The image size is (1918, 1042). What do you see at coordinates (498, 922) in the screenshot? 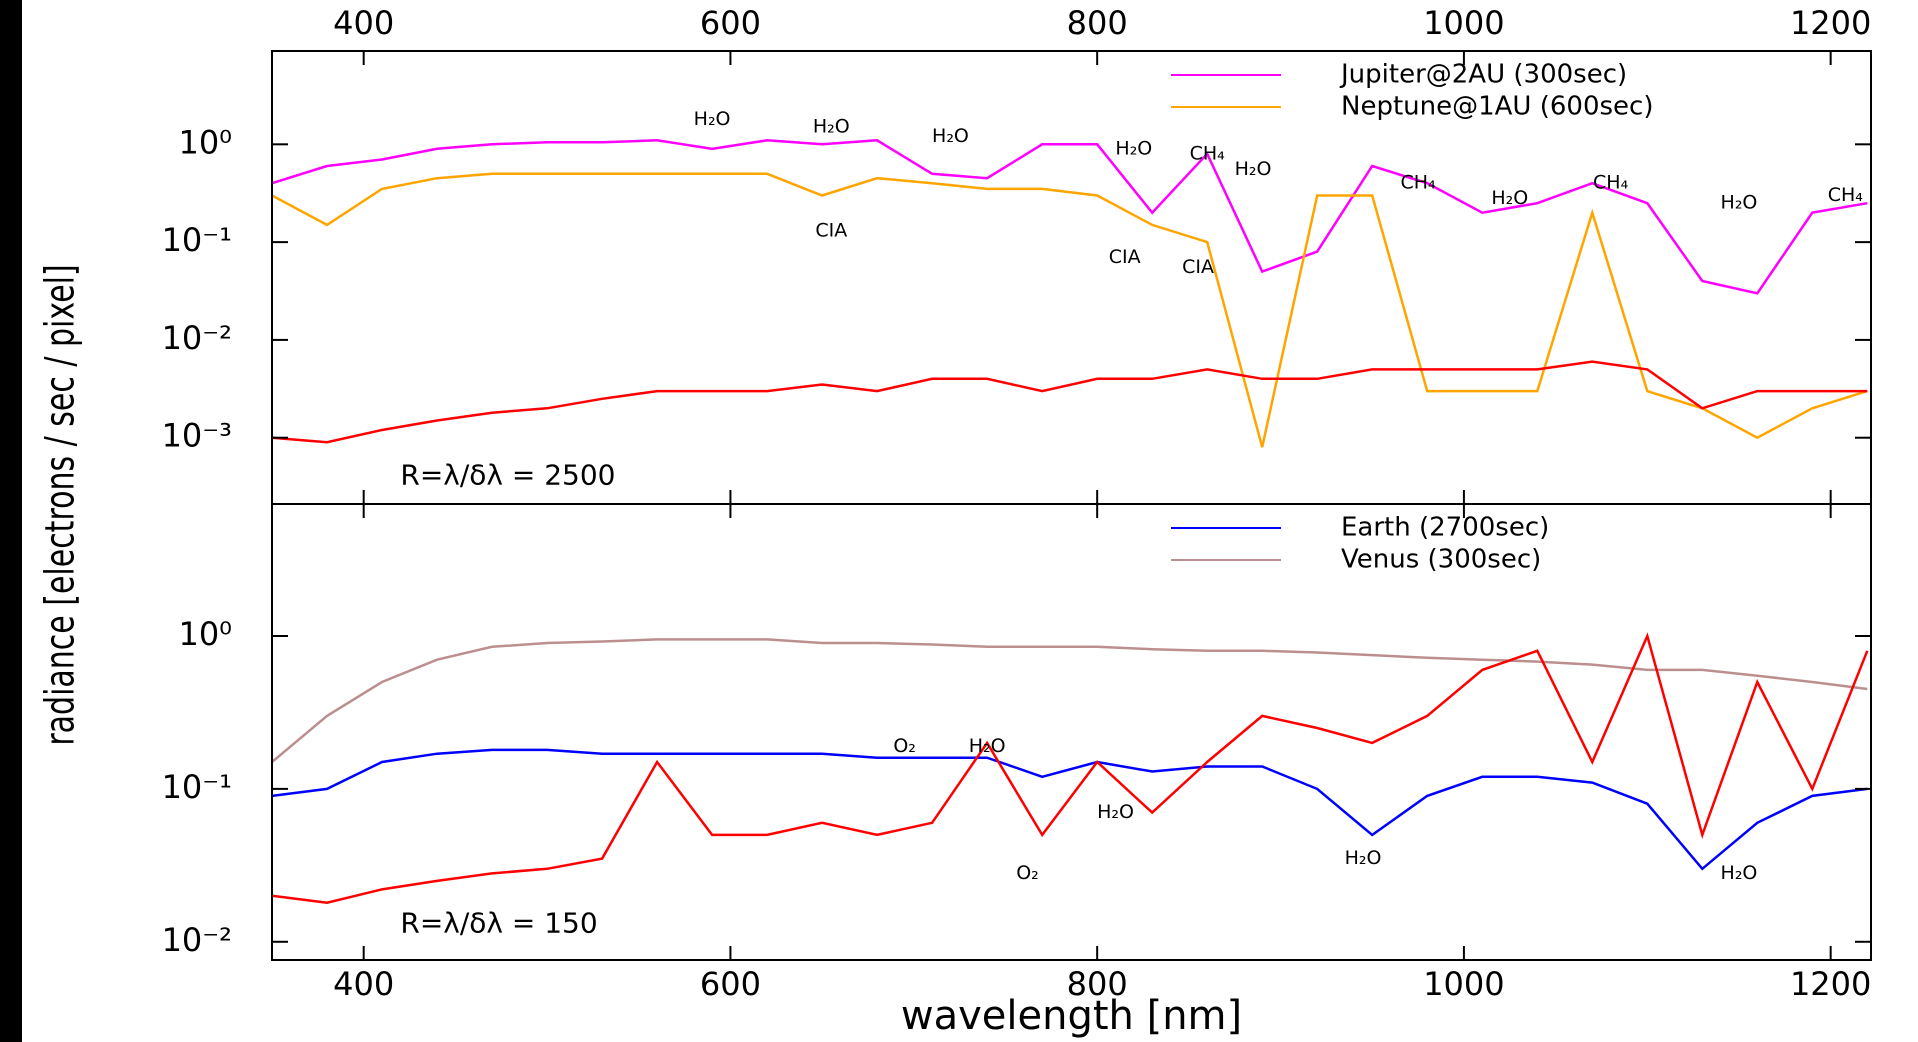
I see `annotation: R=λ/δλ = 150` at bounding box center [498, 922].